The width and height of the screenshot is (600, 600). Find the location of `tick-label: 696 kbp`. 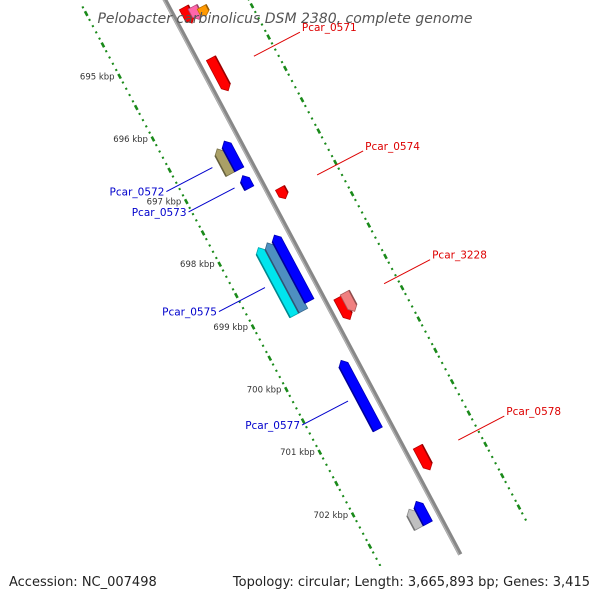

tick-label: 696 kbp is located at coordinates (130, 140).